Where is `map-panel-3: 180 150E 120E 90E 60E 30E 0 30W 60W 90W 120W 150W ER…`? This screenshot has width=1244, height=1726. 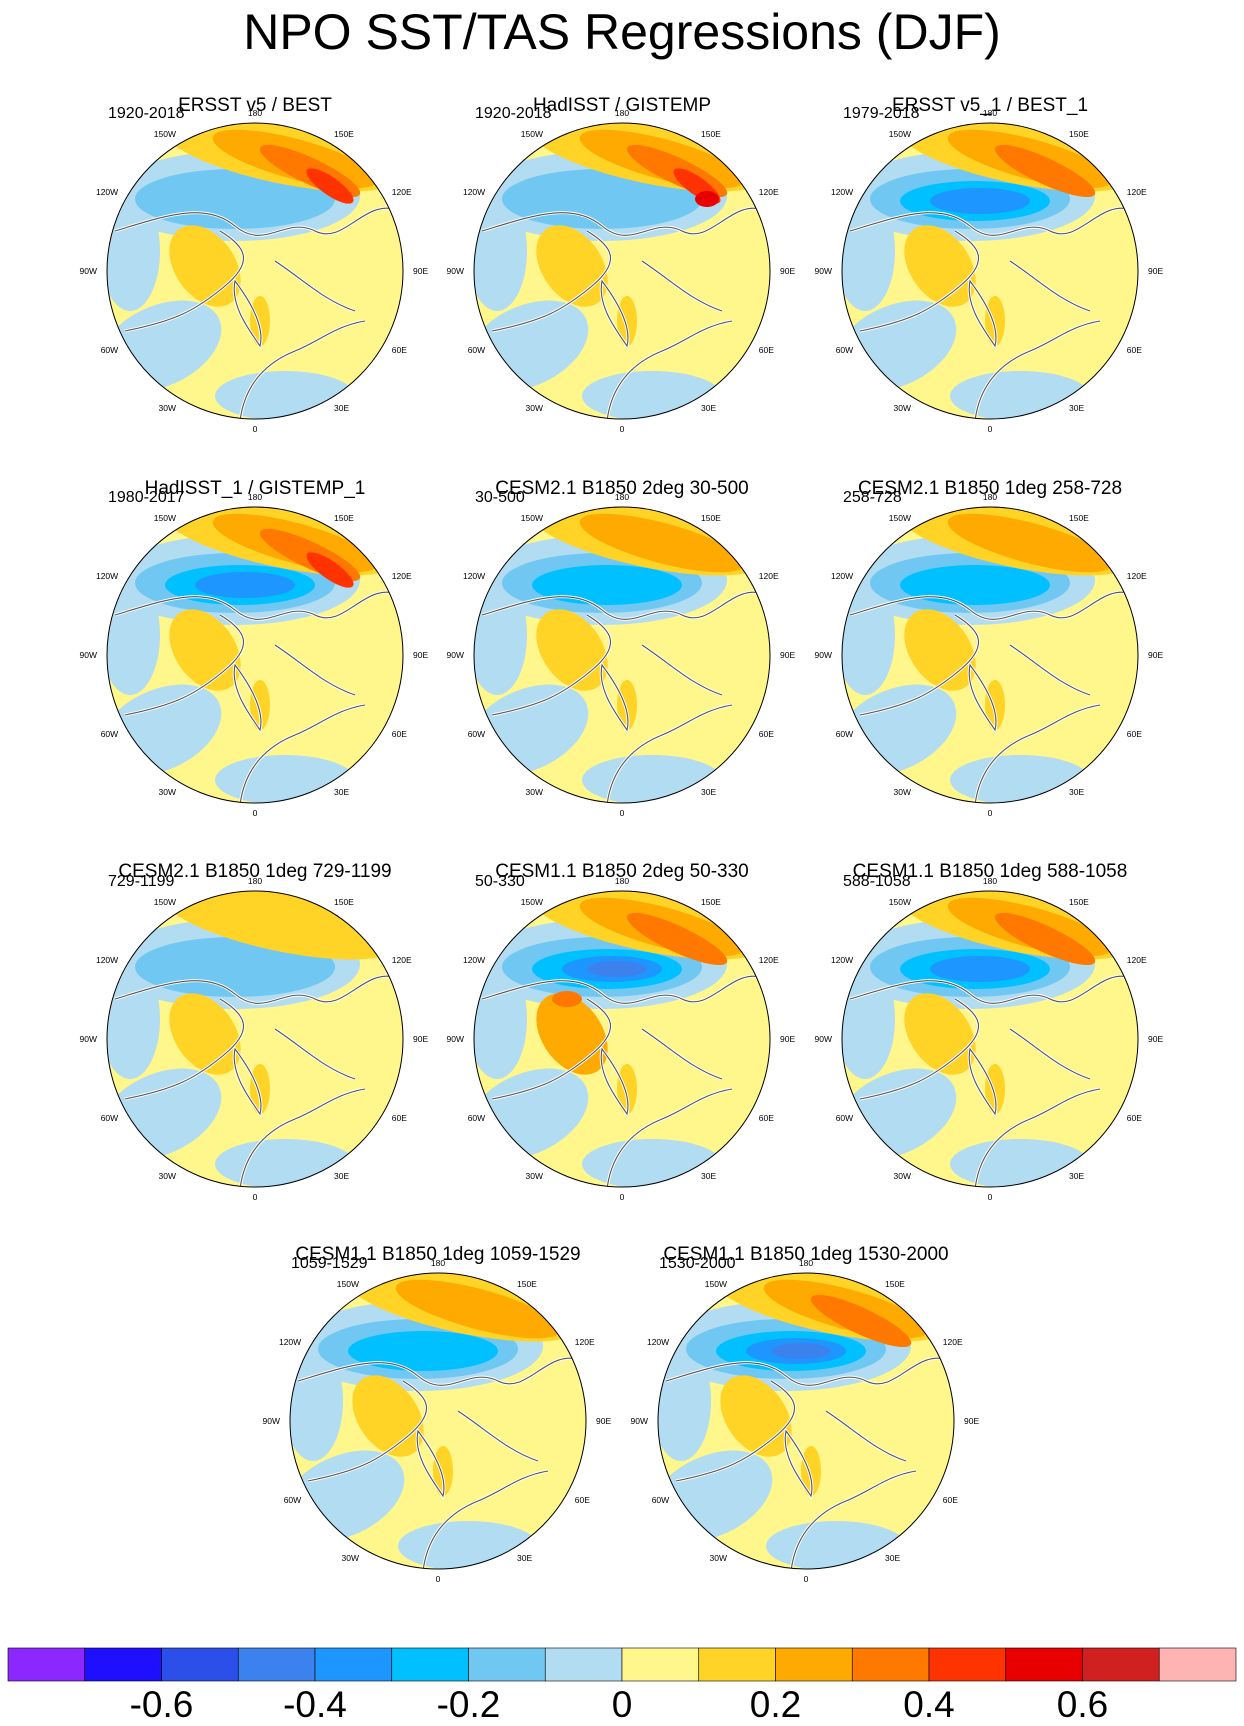
map-panel-3: 180 150E 120E 90E 60E 30E 0 30W 60W 90W 120W 150W ER… is located at coordinates (989, 264).